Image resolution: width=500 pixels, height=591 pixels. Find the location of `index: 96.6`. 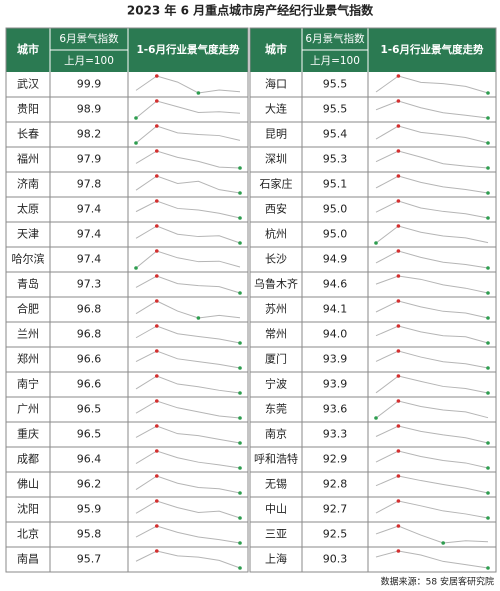

index: 96.6 is located at coordinates (89, 384).